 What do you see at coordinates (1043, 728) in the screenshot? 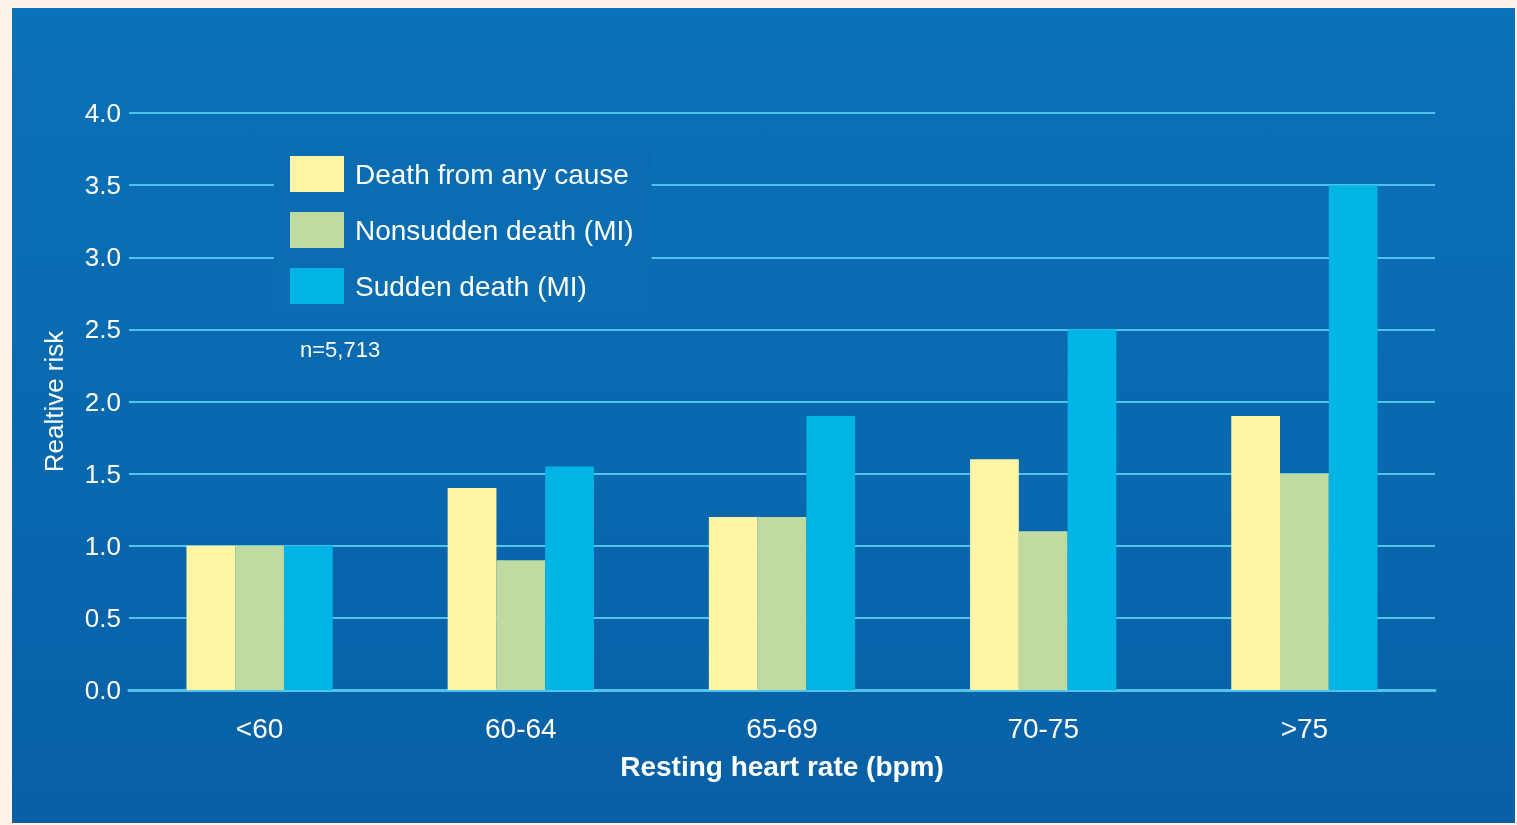
I see `x-tick-label: 70-75` at bounding box center [1043, 728].